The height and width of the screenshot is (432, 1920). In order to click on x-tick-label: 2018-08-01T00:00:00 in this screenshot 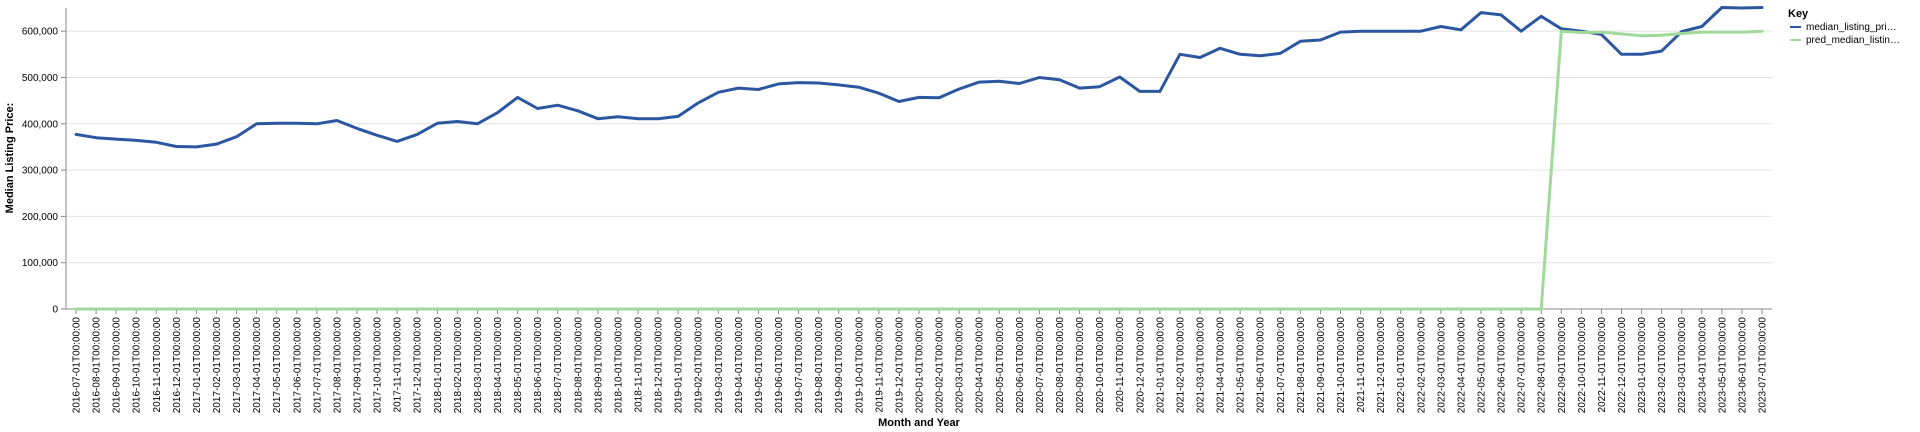, I will do `click(578, 365)`.